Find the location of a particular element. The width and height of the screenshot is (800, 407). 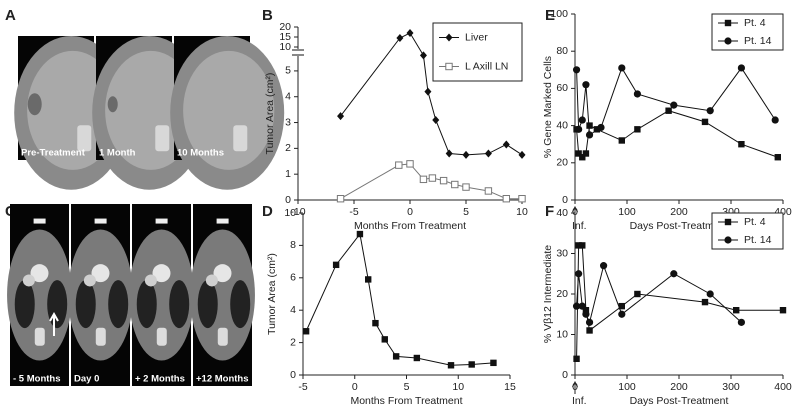

y-tick-label: 20 is located at coordinates (562, 294).